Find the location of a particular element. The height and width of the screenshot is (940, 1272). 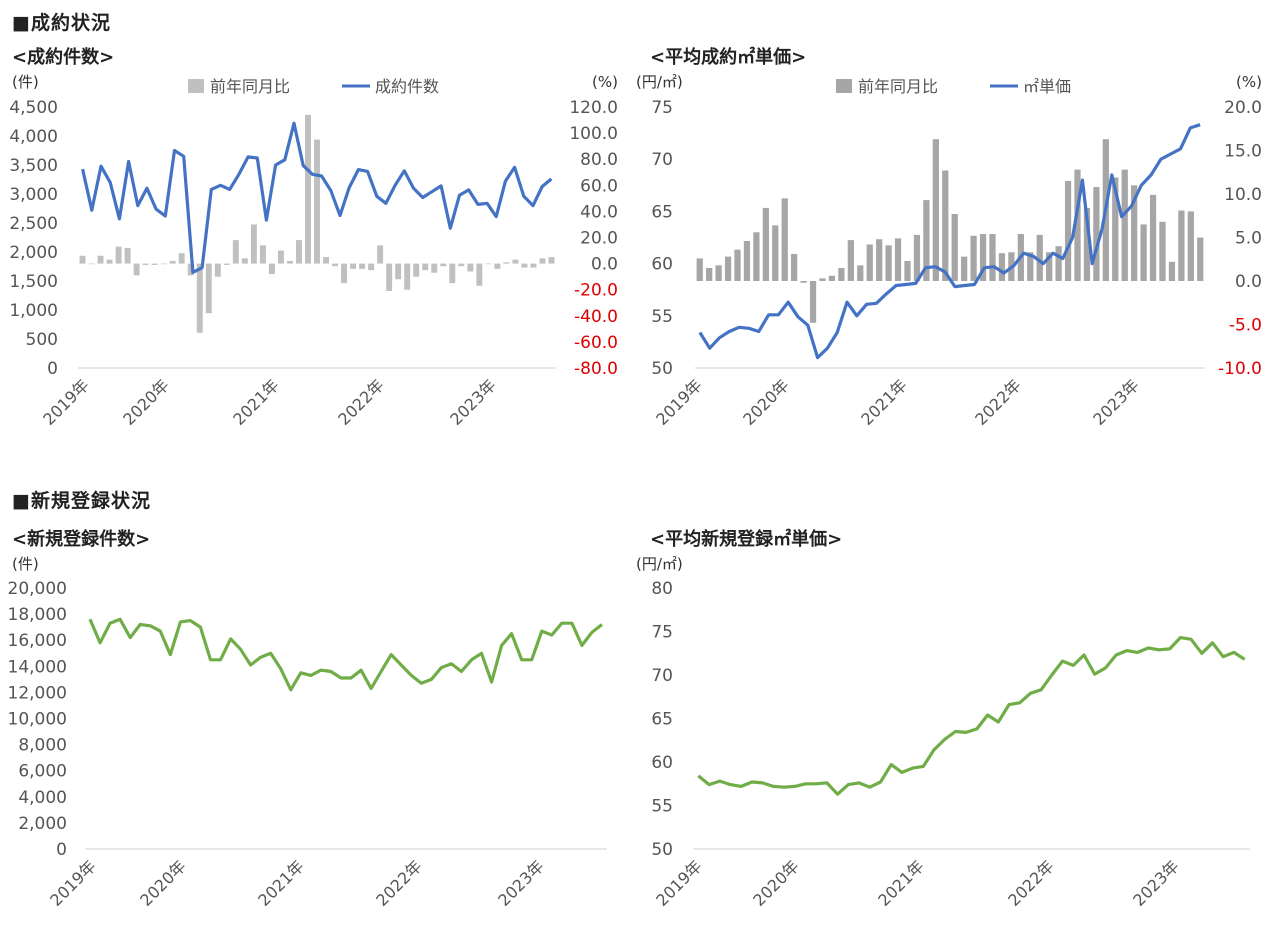

x-tick-label: 2023年 is located at coordinates (1156, 883).